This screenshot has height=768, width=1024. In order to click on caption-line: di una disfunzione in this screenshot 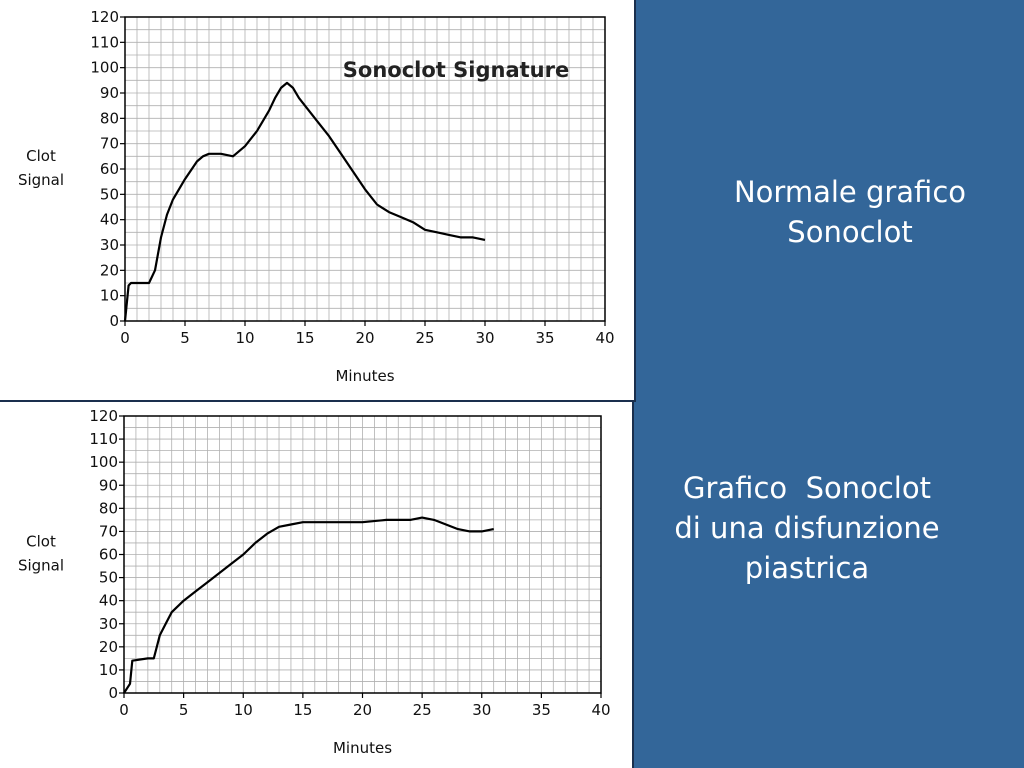, I will do `click(807, 528)`.